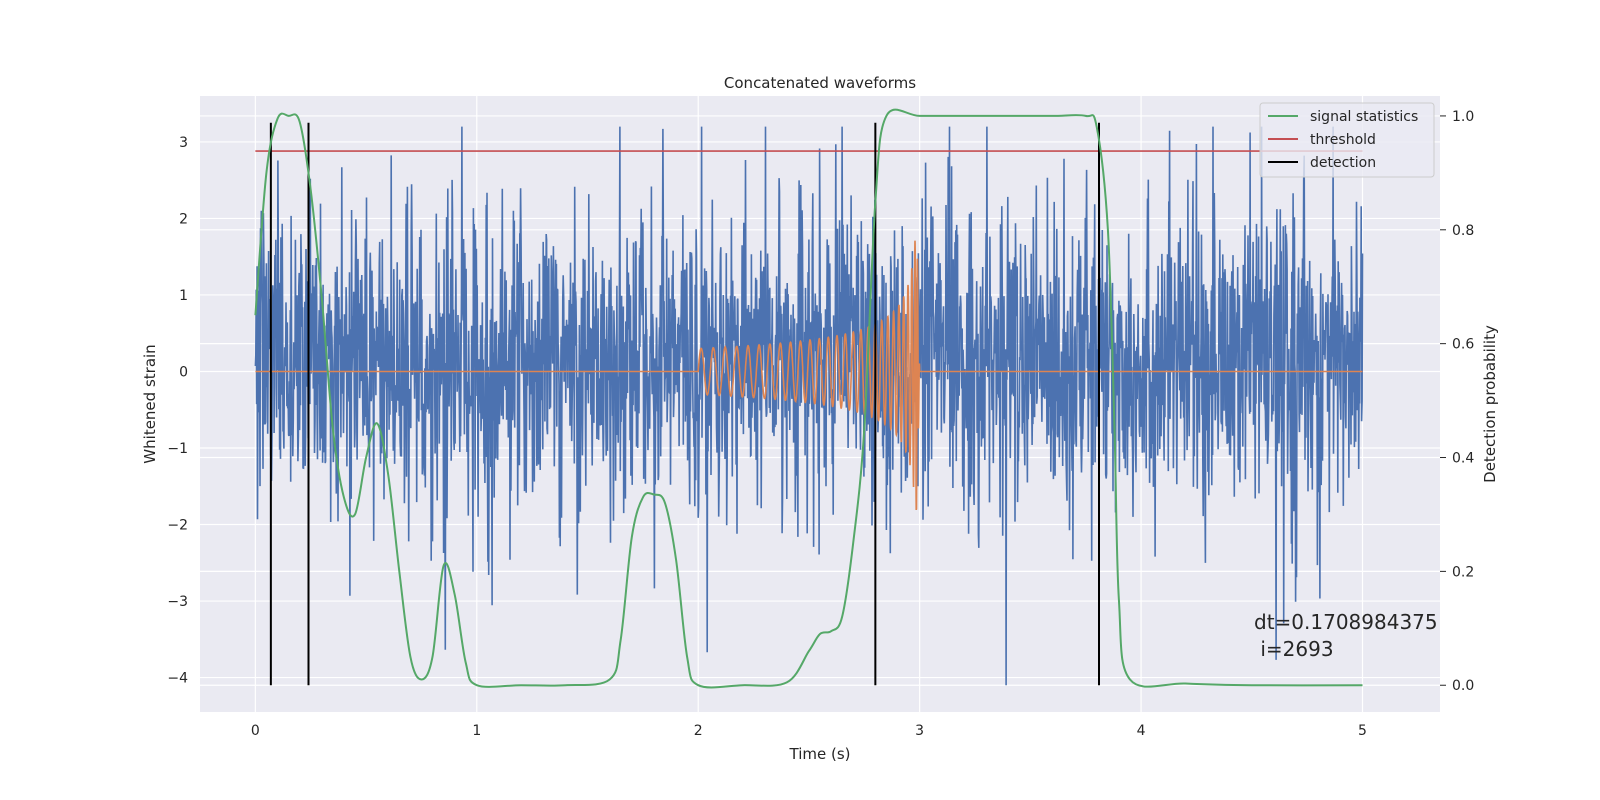 The image size is (1600, 800). Describe the element at coordinates (150, 403) in the screenshot. I see `y-axis-label: Whitened strain` at that location.